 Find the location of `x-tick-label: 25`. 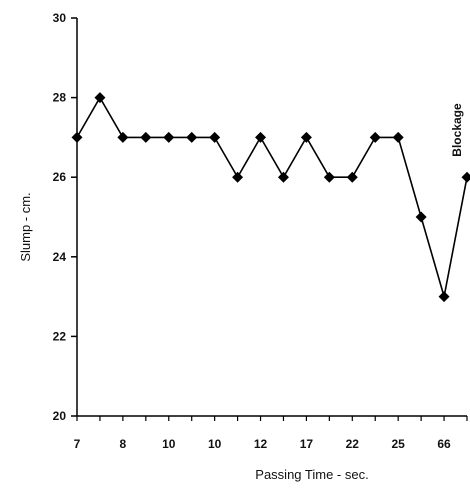

x-tick-label: 25 is located at coordinates (398, 444).